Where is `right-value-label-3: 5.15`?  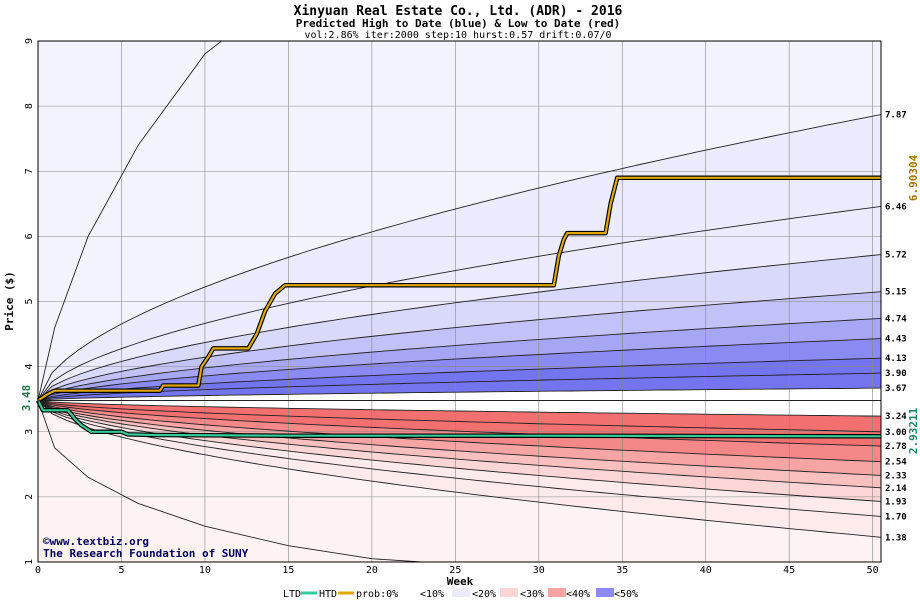
right-value-label-3: 5.15 is located at coordinates (896, 293).